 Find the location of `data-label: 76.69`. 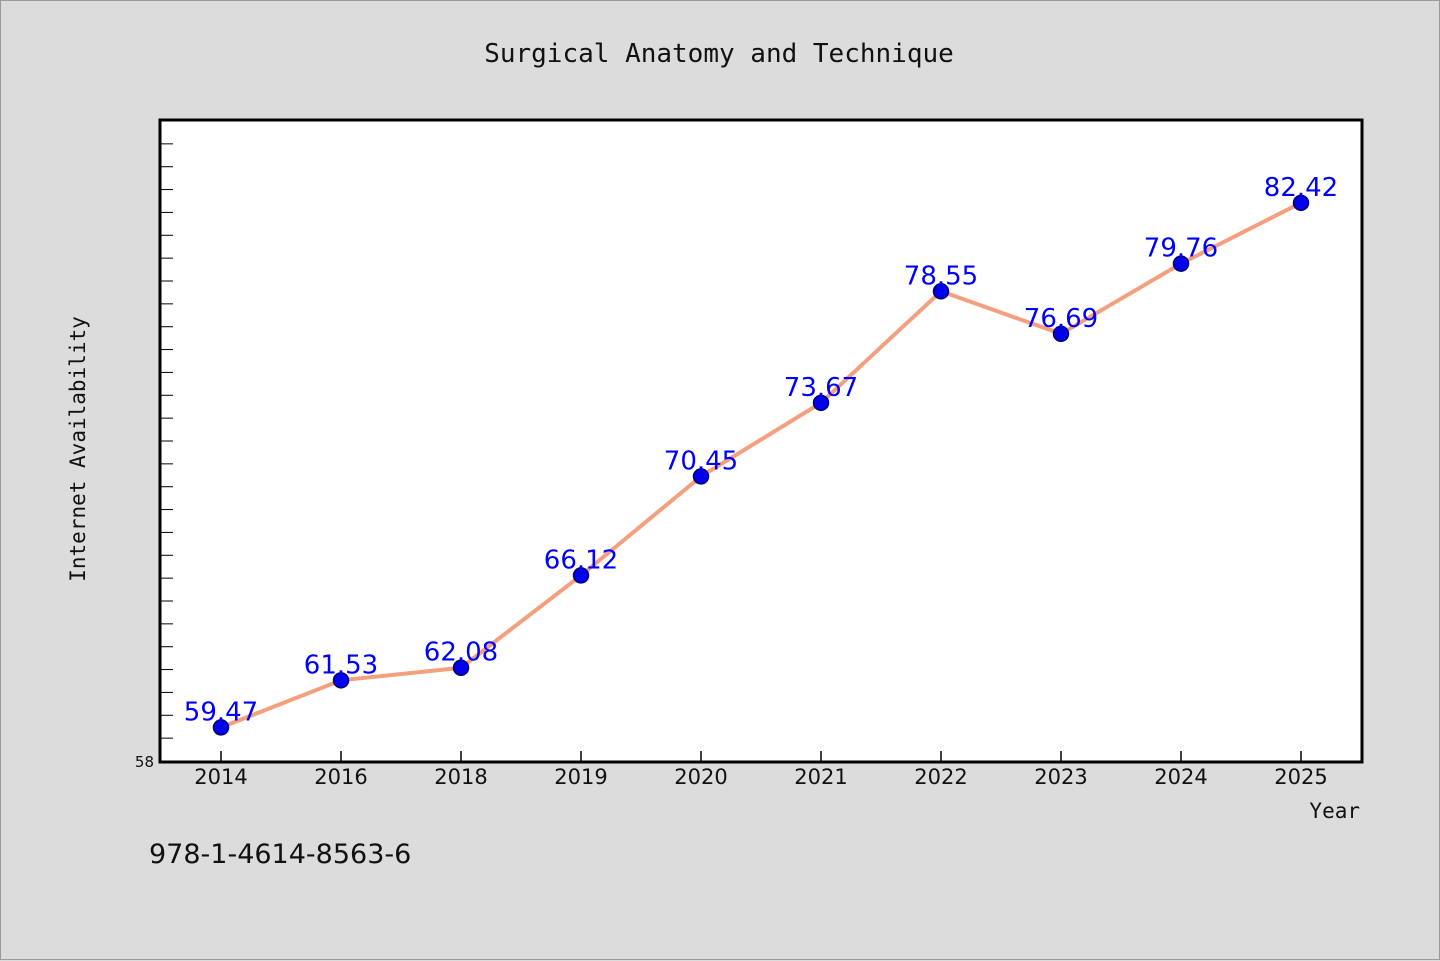

data-label: 76.69 is located at coordinates (1061, 319).